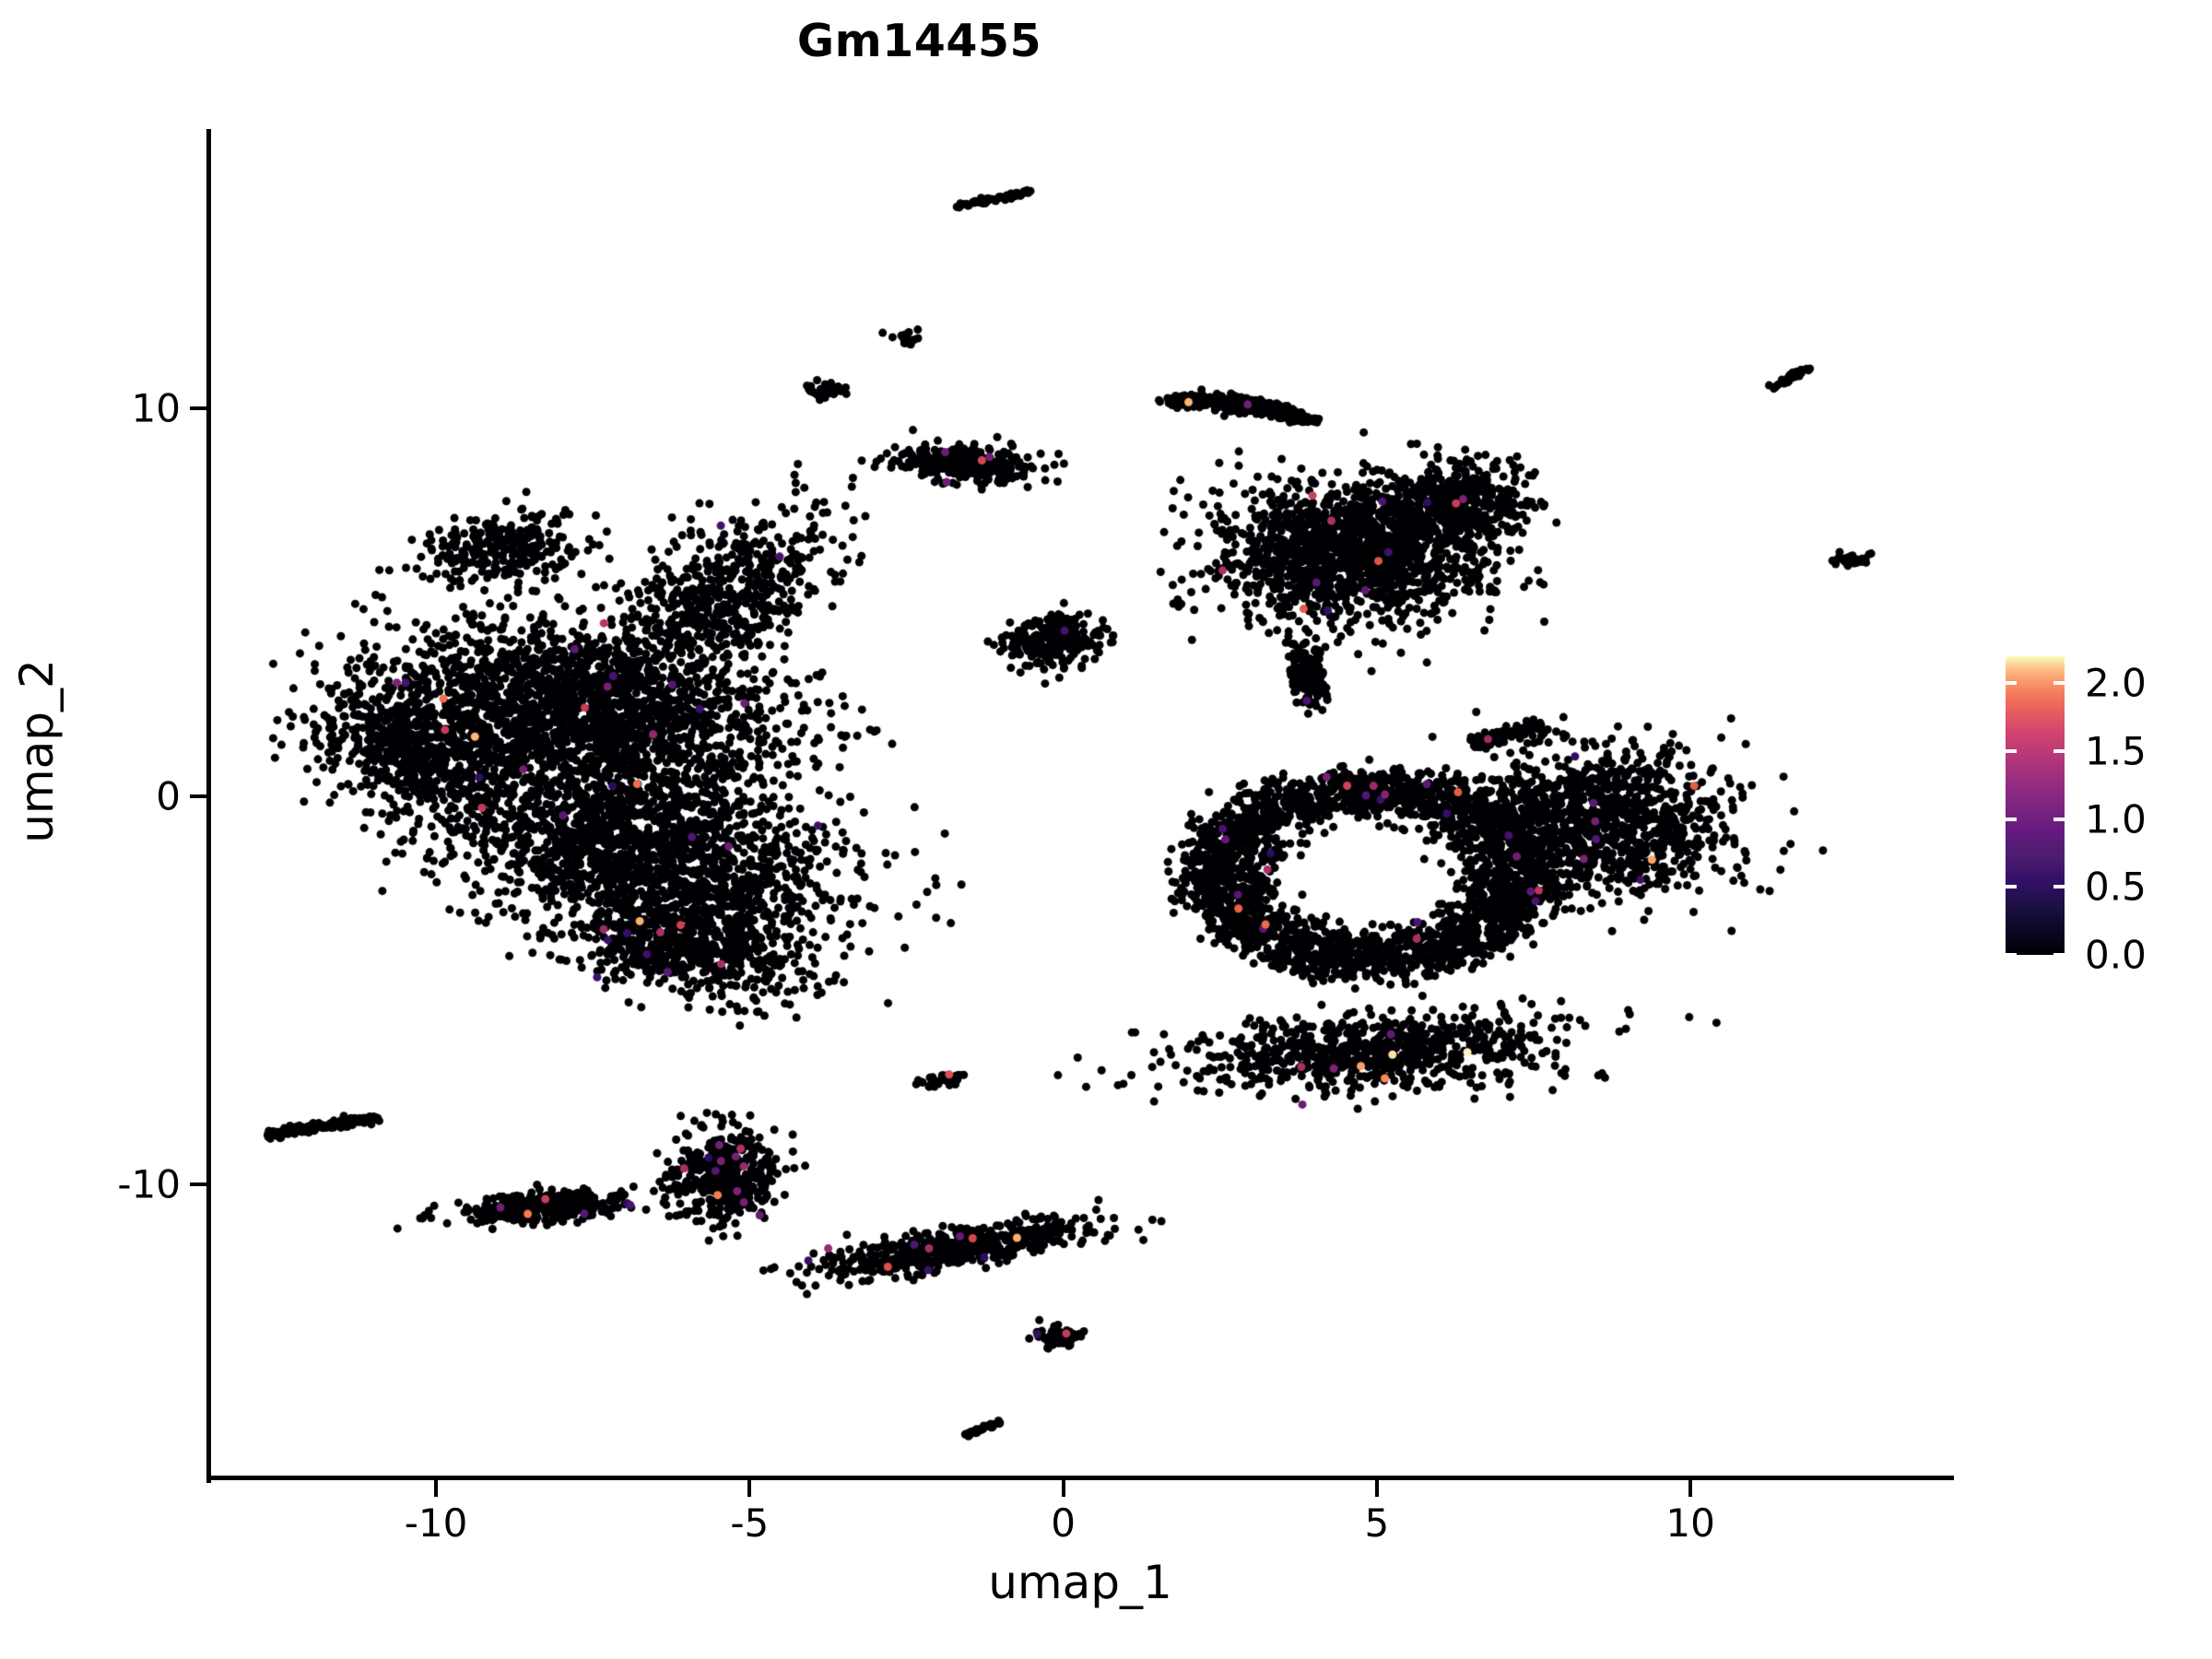 Image resolution: width=2212 pixels, height=1659 pixels. I want to click on colorbar-gradient, so click(2035, 805).